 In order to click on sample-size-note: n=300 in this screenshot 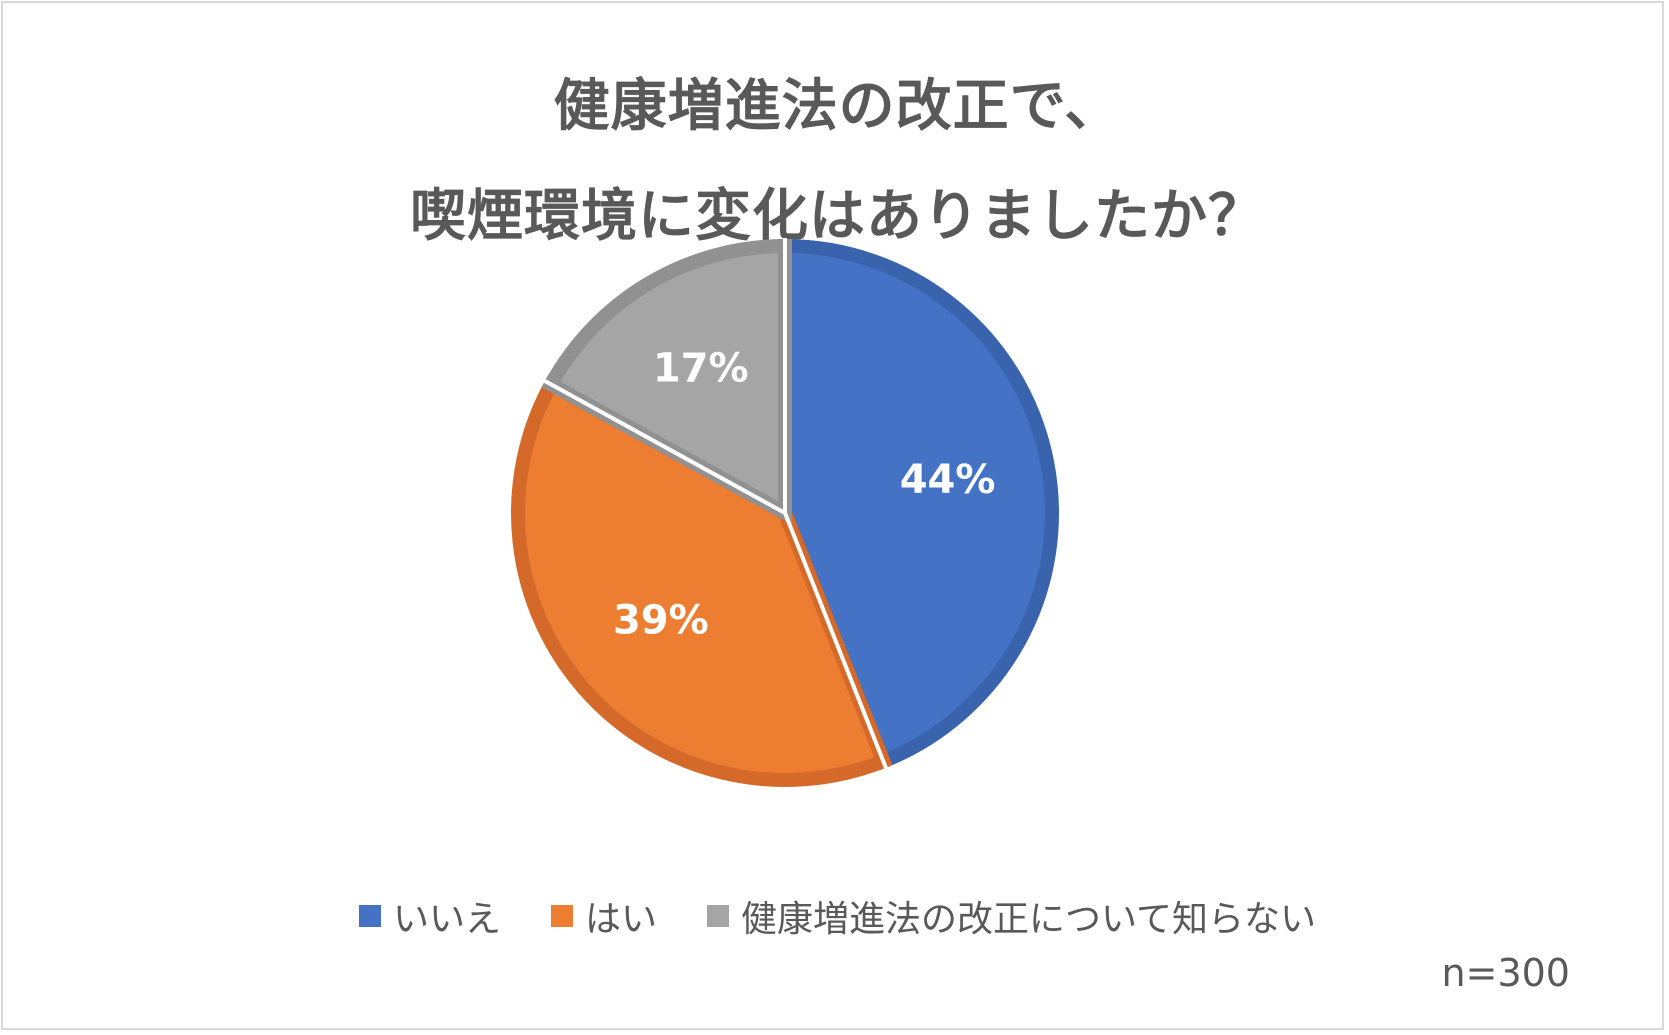, I will do `click(1505, 973)`.